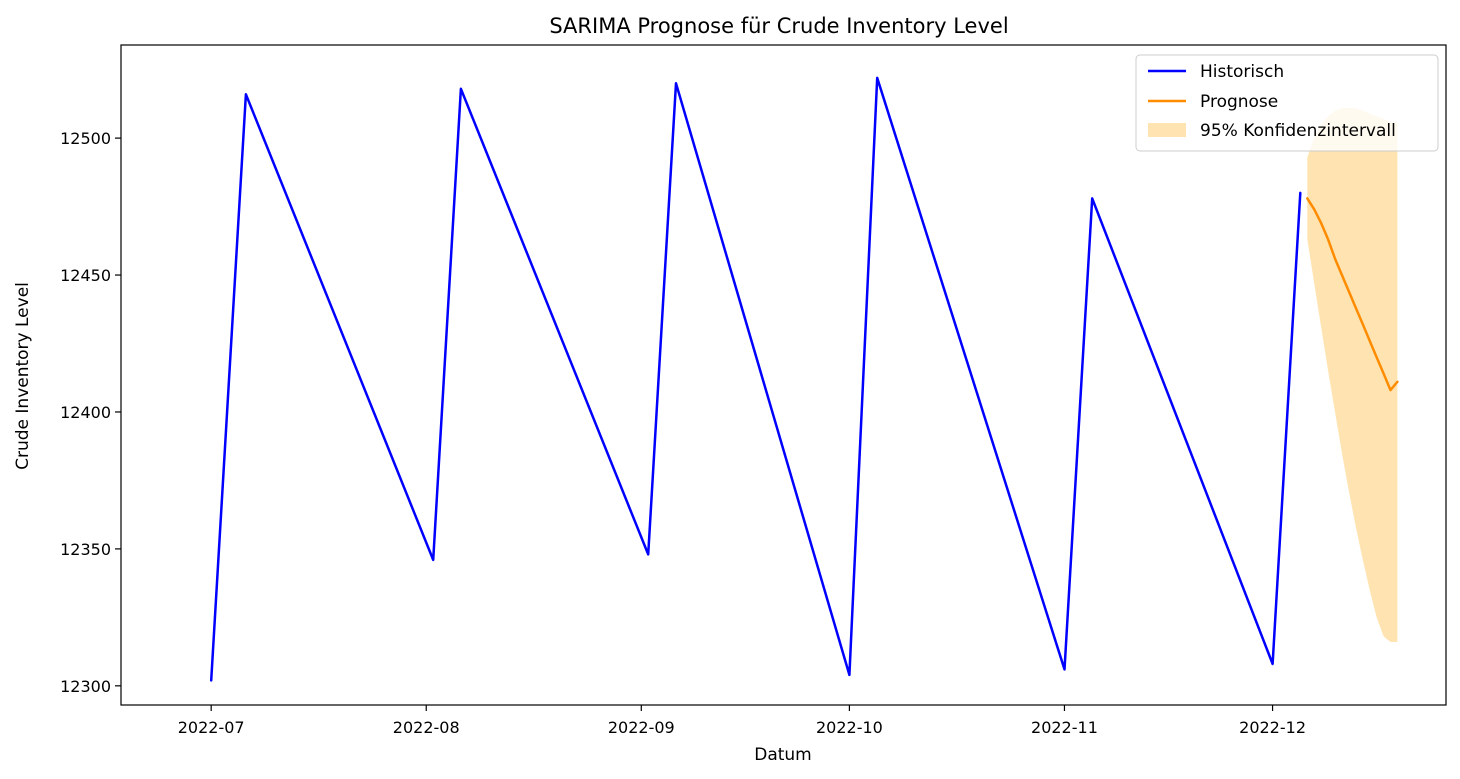  What do you see at coordinates (1352, 294) in the screenshot?
I see `series-line-prognose` at bounding box center [1352, 294].